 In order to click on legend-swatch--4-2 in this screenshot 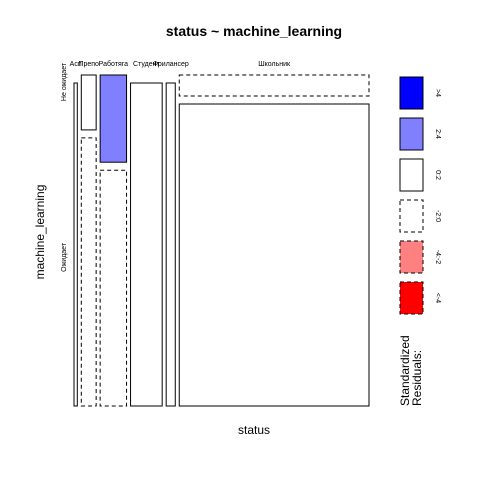, I will do `click(411, 257)`.